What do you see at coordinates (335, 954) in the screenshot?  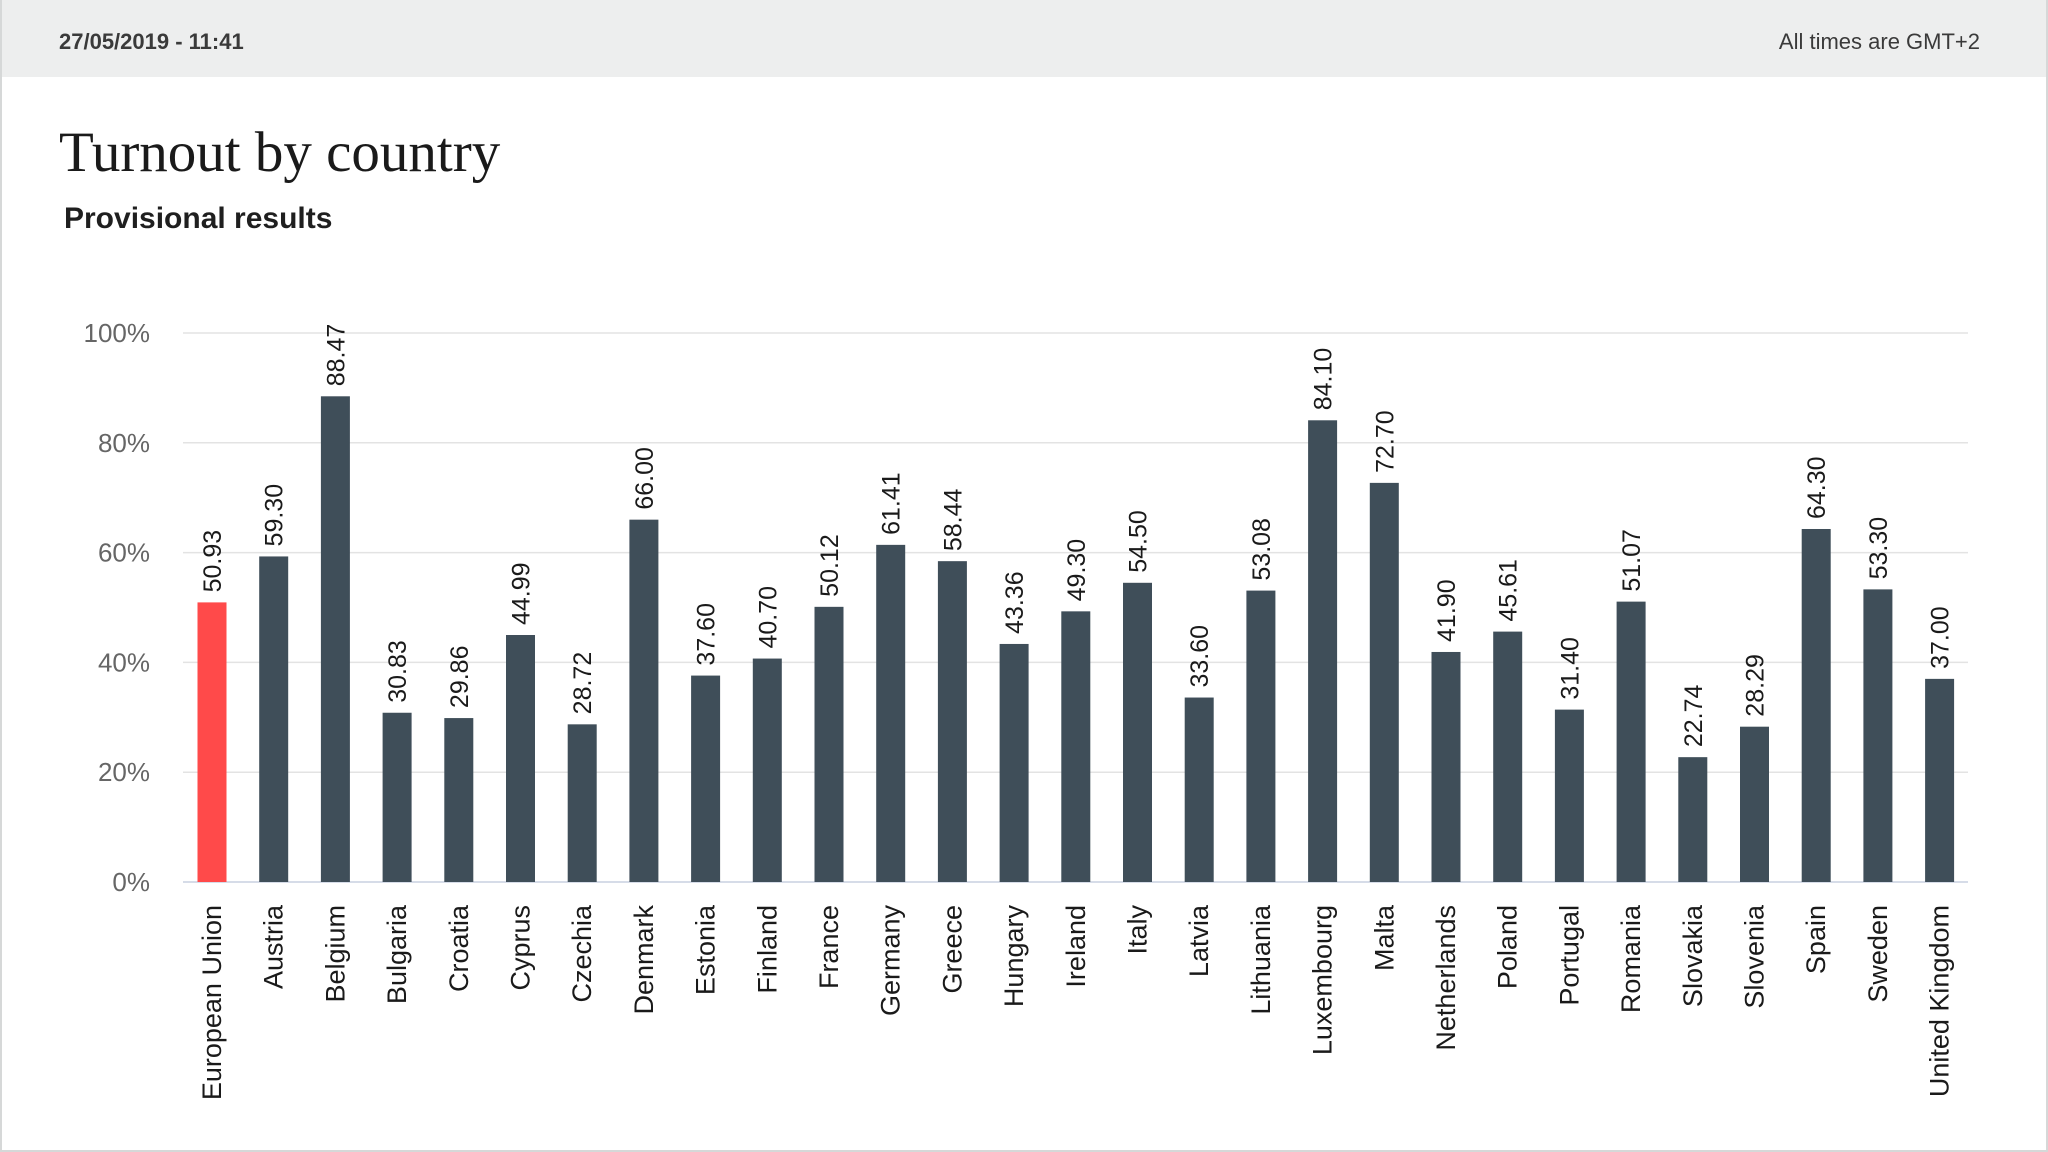 I see `x-tick-label: Belgium` at bounding box center [335, 954].